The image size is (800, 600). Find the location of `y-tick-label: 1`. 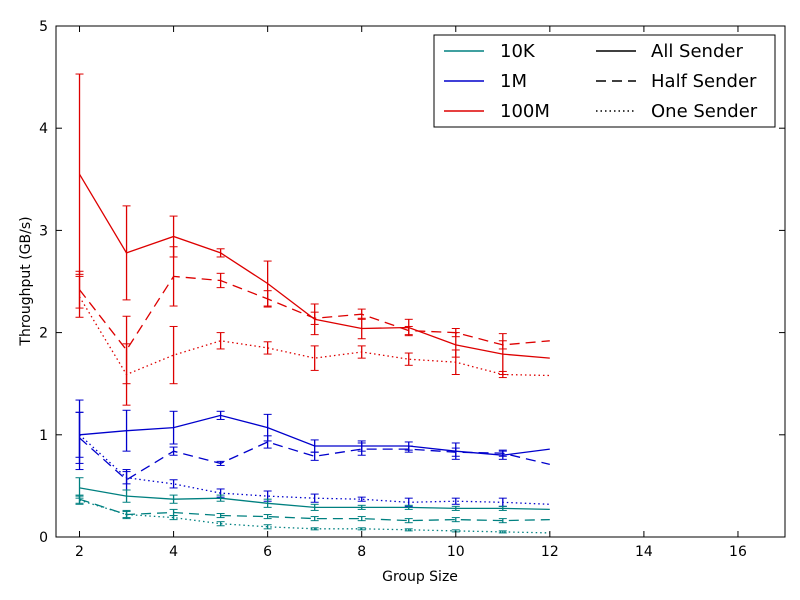

y-tick-label: 1 is located at coordinates (43, 436).